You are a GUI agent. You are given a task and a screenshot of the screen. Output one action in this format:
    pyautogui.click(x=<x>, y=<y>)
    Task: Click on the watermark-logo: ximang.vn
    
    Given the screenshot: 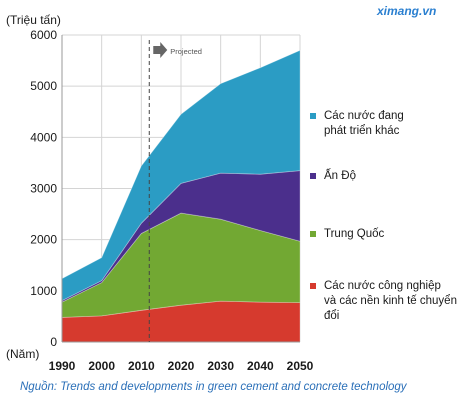 What is the action you would take?
    pyautogui.click(x=407, y=11)
    